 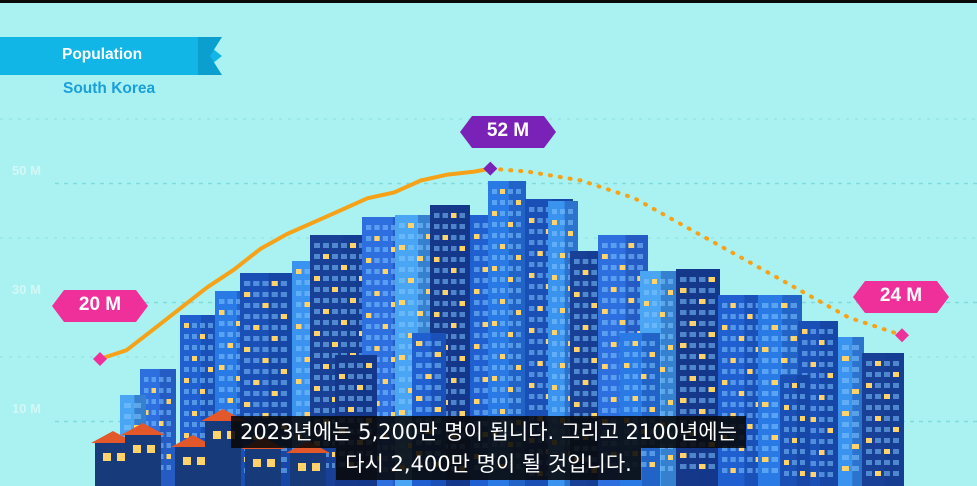 What do you see at coordinates (102, 54) in the screenshot?
I see `chart-title: Population` at bounding box center [102, 54].